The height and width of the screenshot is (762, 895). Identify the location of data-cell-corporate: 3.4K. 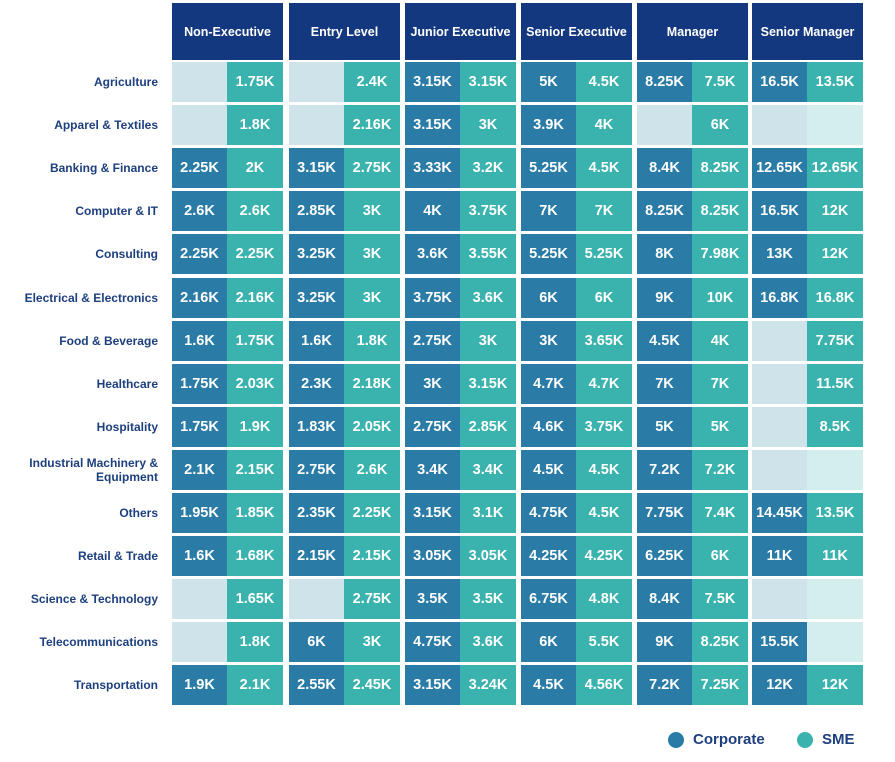
(432, 469).